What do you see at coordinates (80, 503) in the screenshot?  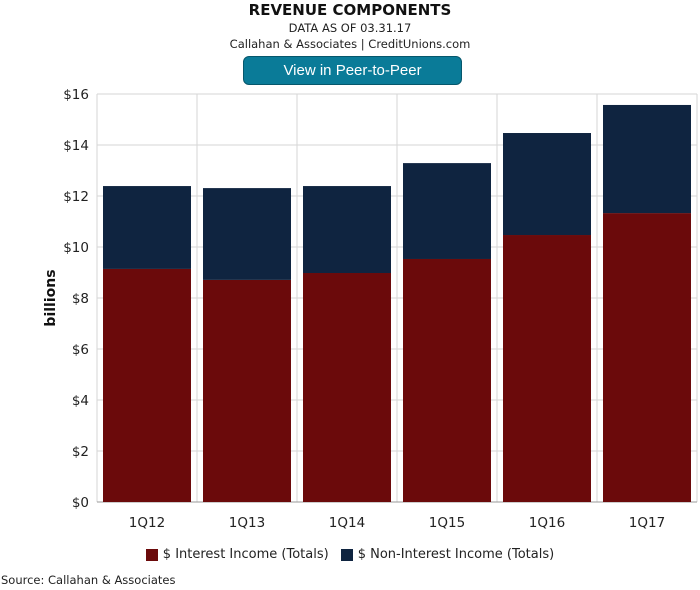 I see `y-tick-label: $0` at bounding box center [80, 503].